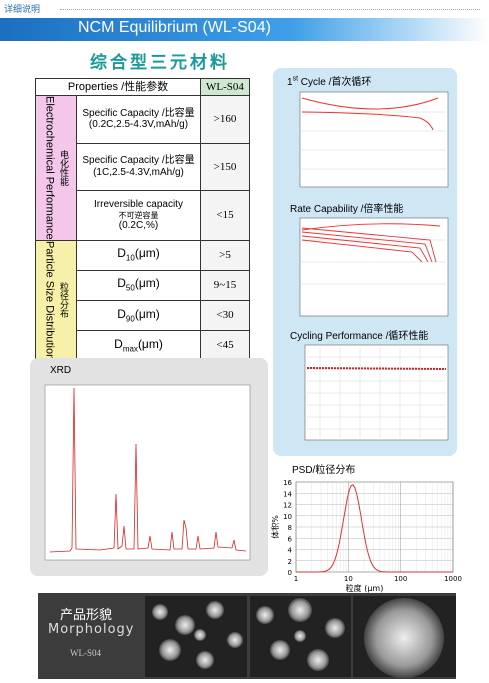 The image size is (489, 683). Describe the element at coordinates (225, 255) in the screenshot. I see `value: >5` at that location.